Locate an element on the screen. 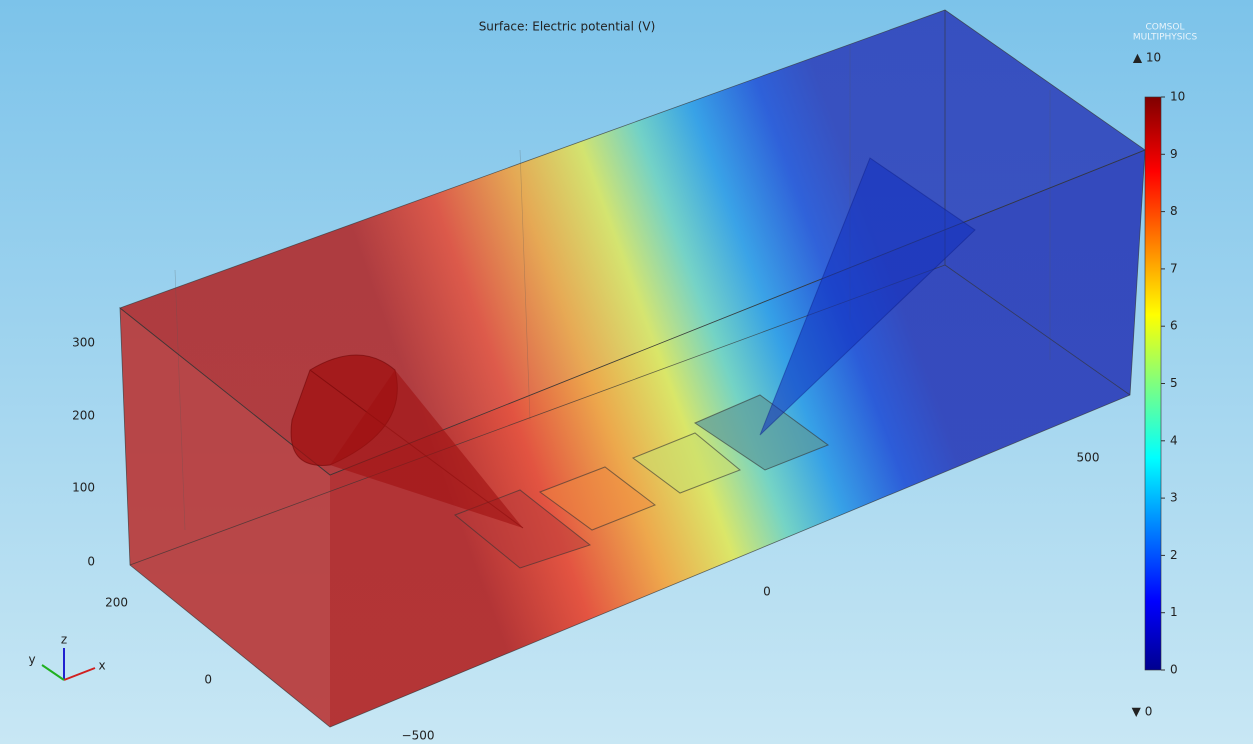  x-tick-label: 500 is located at coordinates (1088, 458).